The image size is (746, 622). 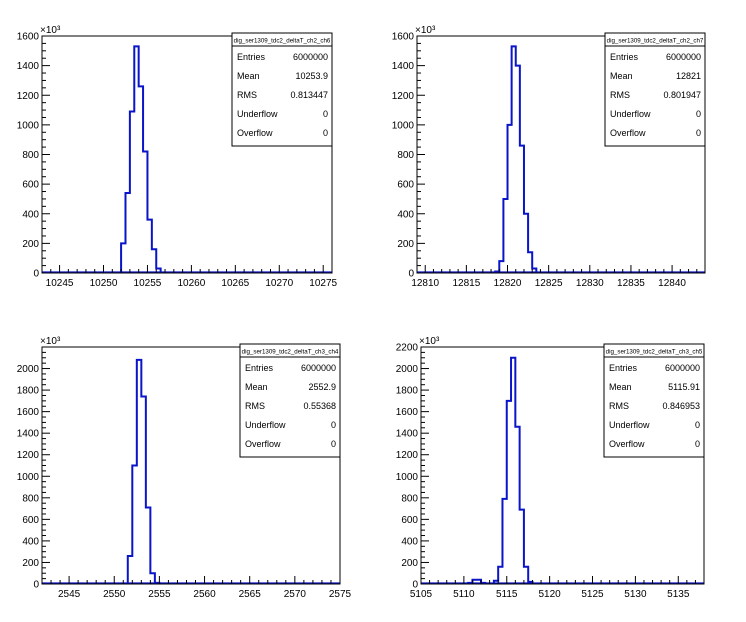 What do you see at coordinates (60, 283) in the screenshot?
I see `x-tick-label: 10245` at bounding box center [60, 283].